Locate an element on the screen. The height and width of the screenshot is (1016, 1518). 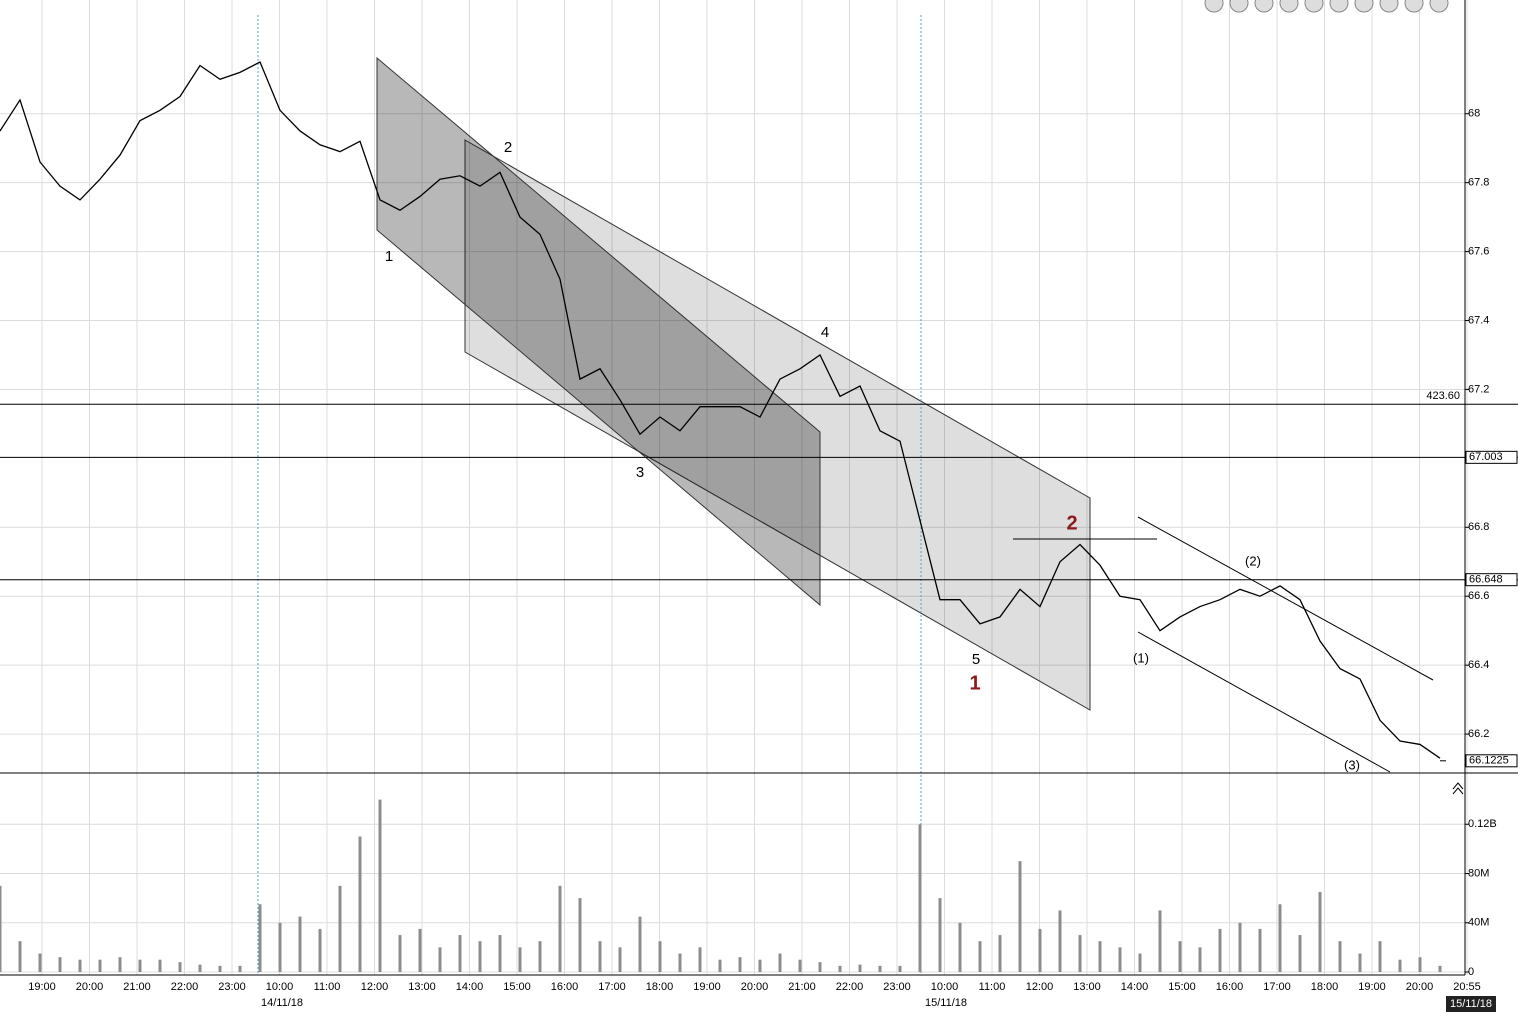
last-price-box is located at coordinates (1491, 761).